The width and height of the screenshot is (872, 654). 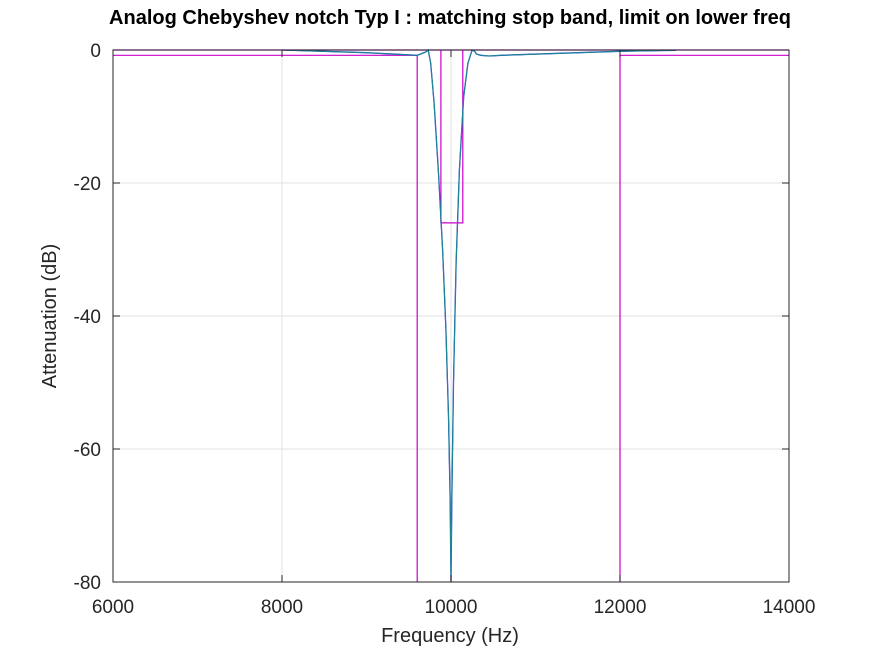 What do you see at coordinates (452, 137) in the screenshot?
I see `spec-line` at bounding box center [452, 137].